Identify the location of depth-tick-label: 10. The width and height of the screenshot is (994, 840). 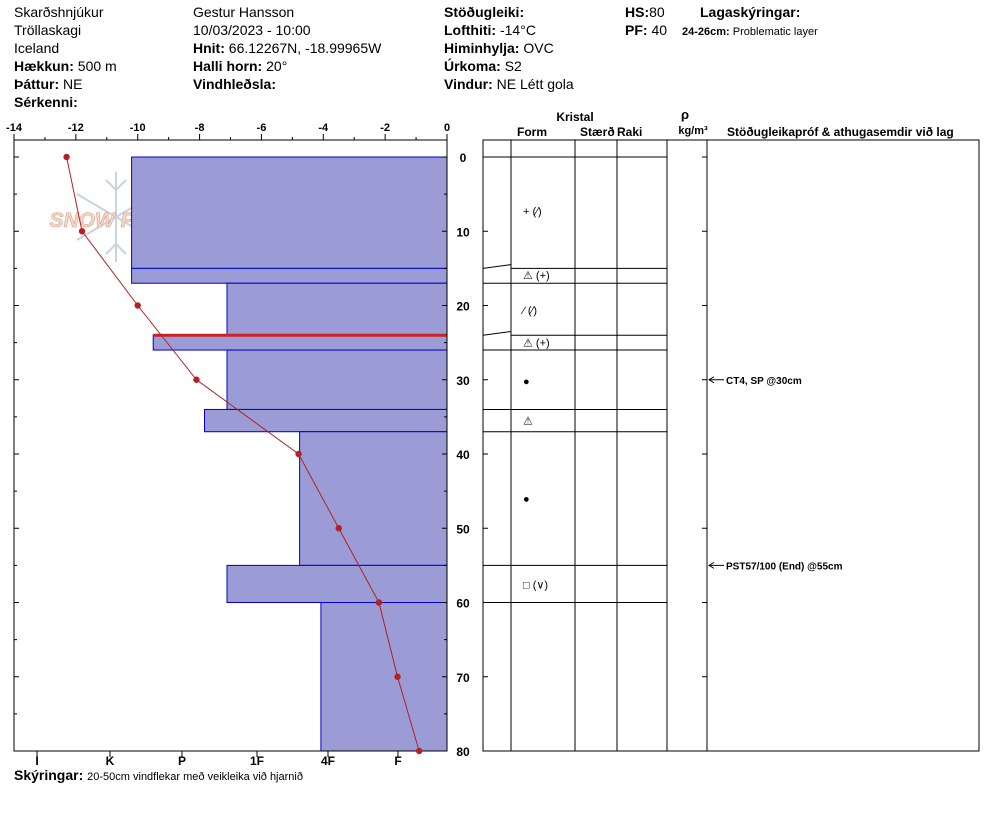
(463, 232).